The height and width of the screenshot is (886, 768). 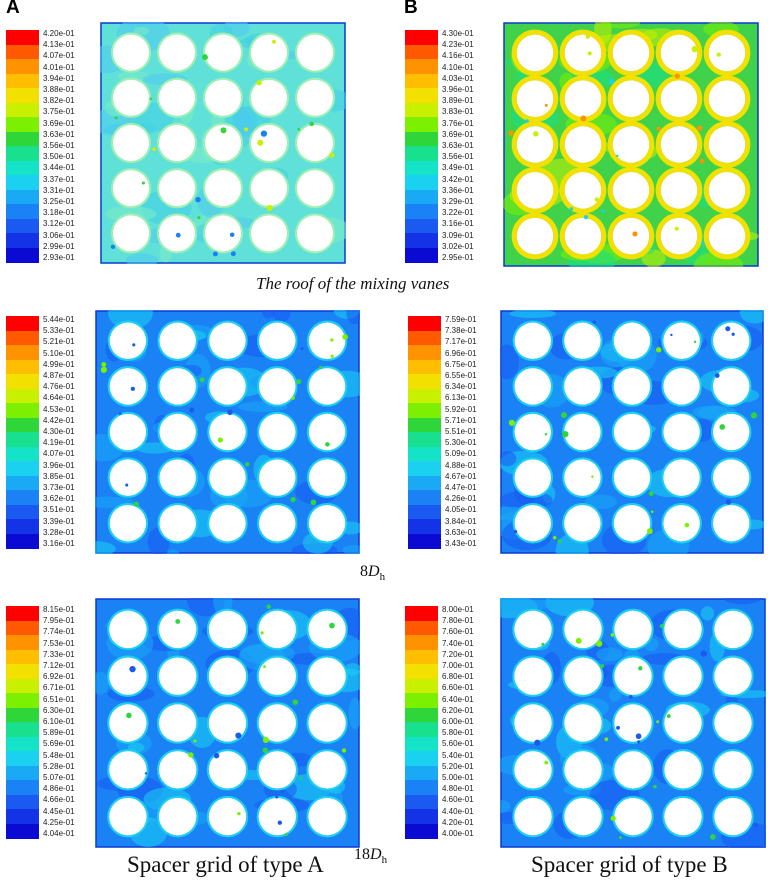 What do you see at coordinates (59, 235) in the screenshot?
I see `colorbar-tick-label: 3.06e-01` at bounding box center [59, 235].